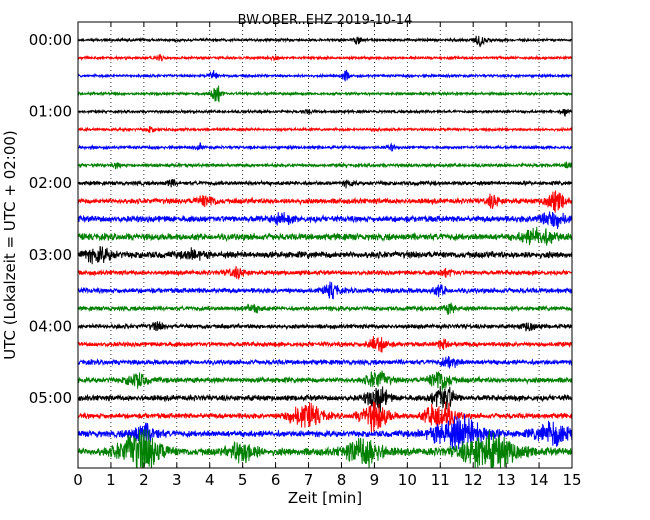 Image resolution: width=650 pixels, height=520 pixels. What do you see at coordinates (342, 480) in the screenshot?
I see `x-tick-label-8: 8` at bounding box center [342, 480].